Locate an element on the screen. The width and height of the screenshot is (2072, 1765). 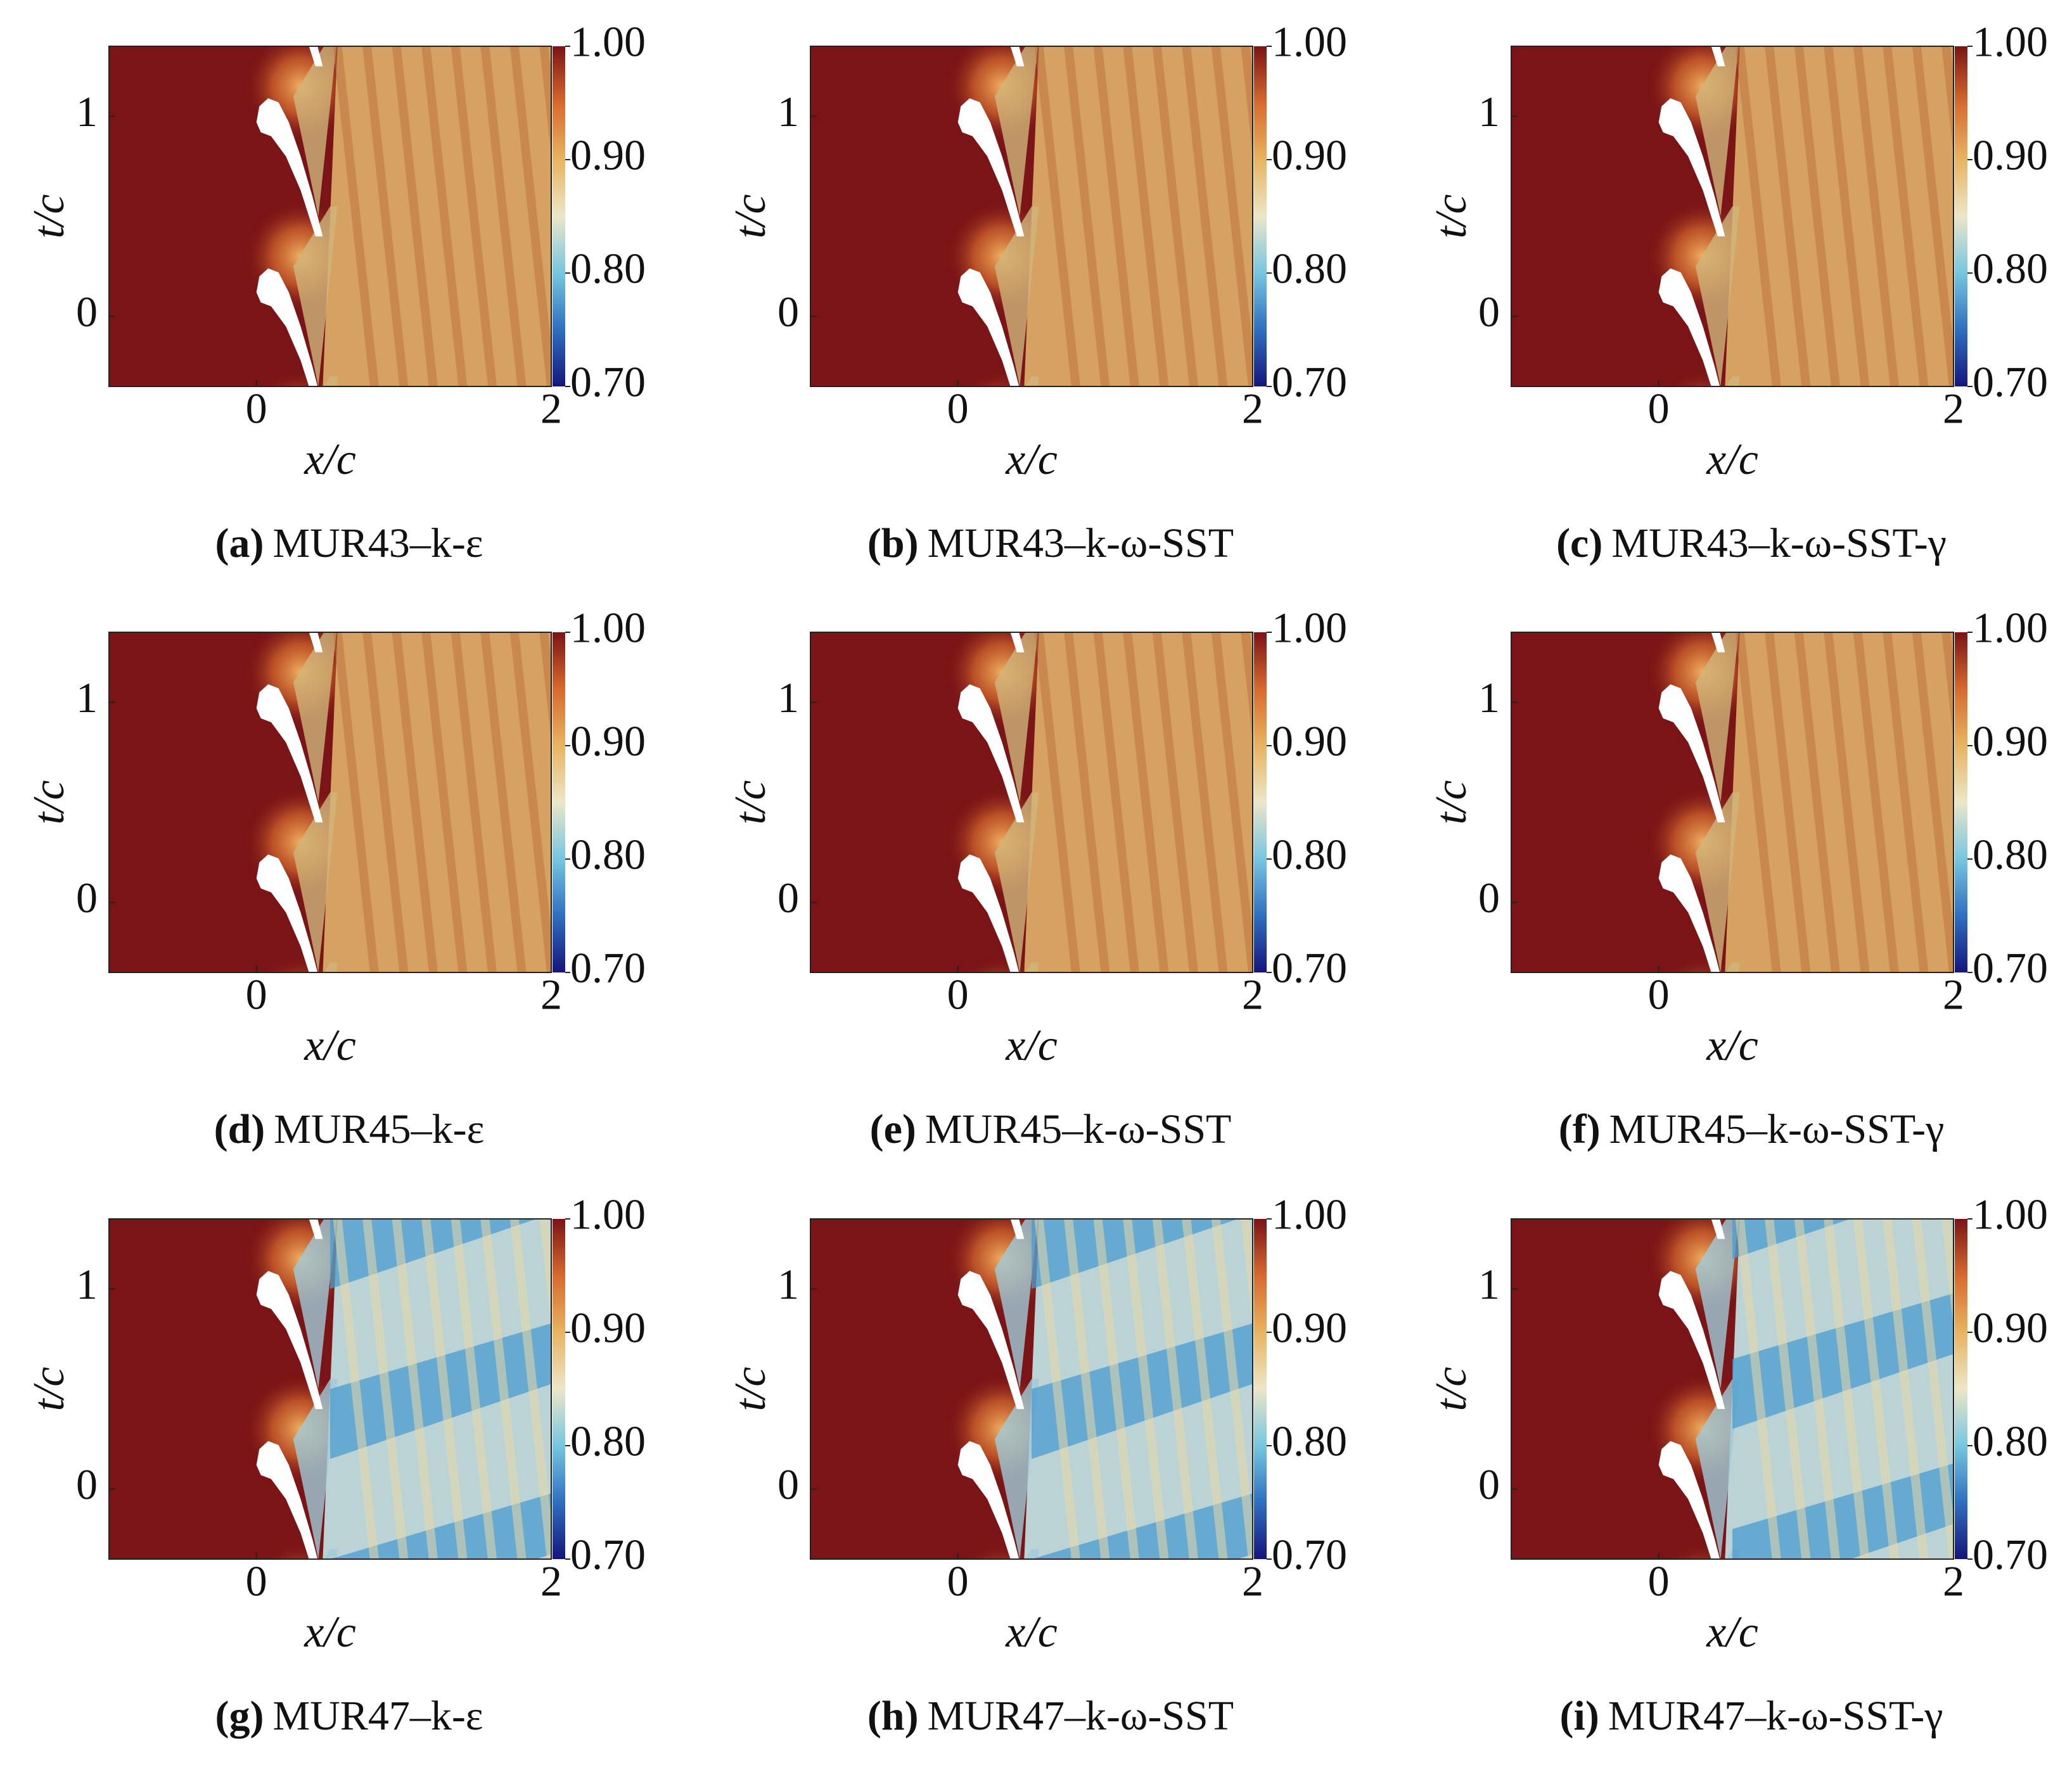
caption: (f) MUR45–k-ω-SST-γ is located at coordinates (1752, 1129).